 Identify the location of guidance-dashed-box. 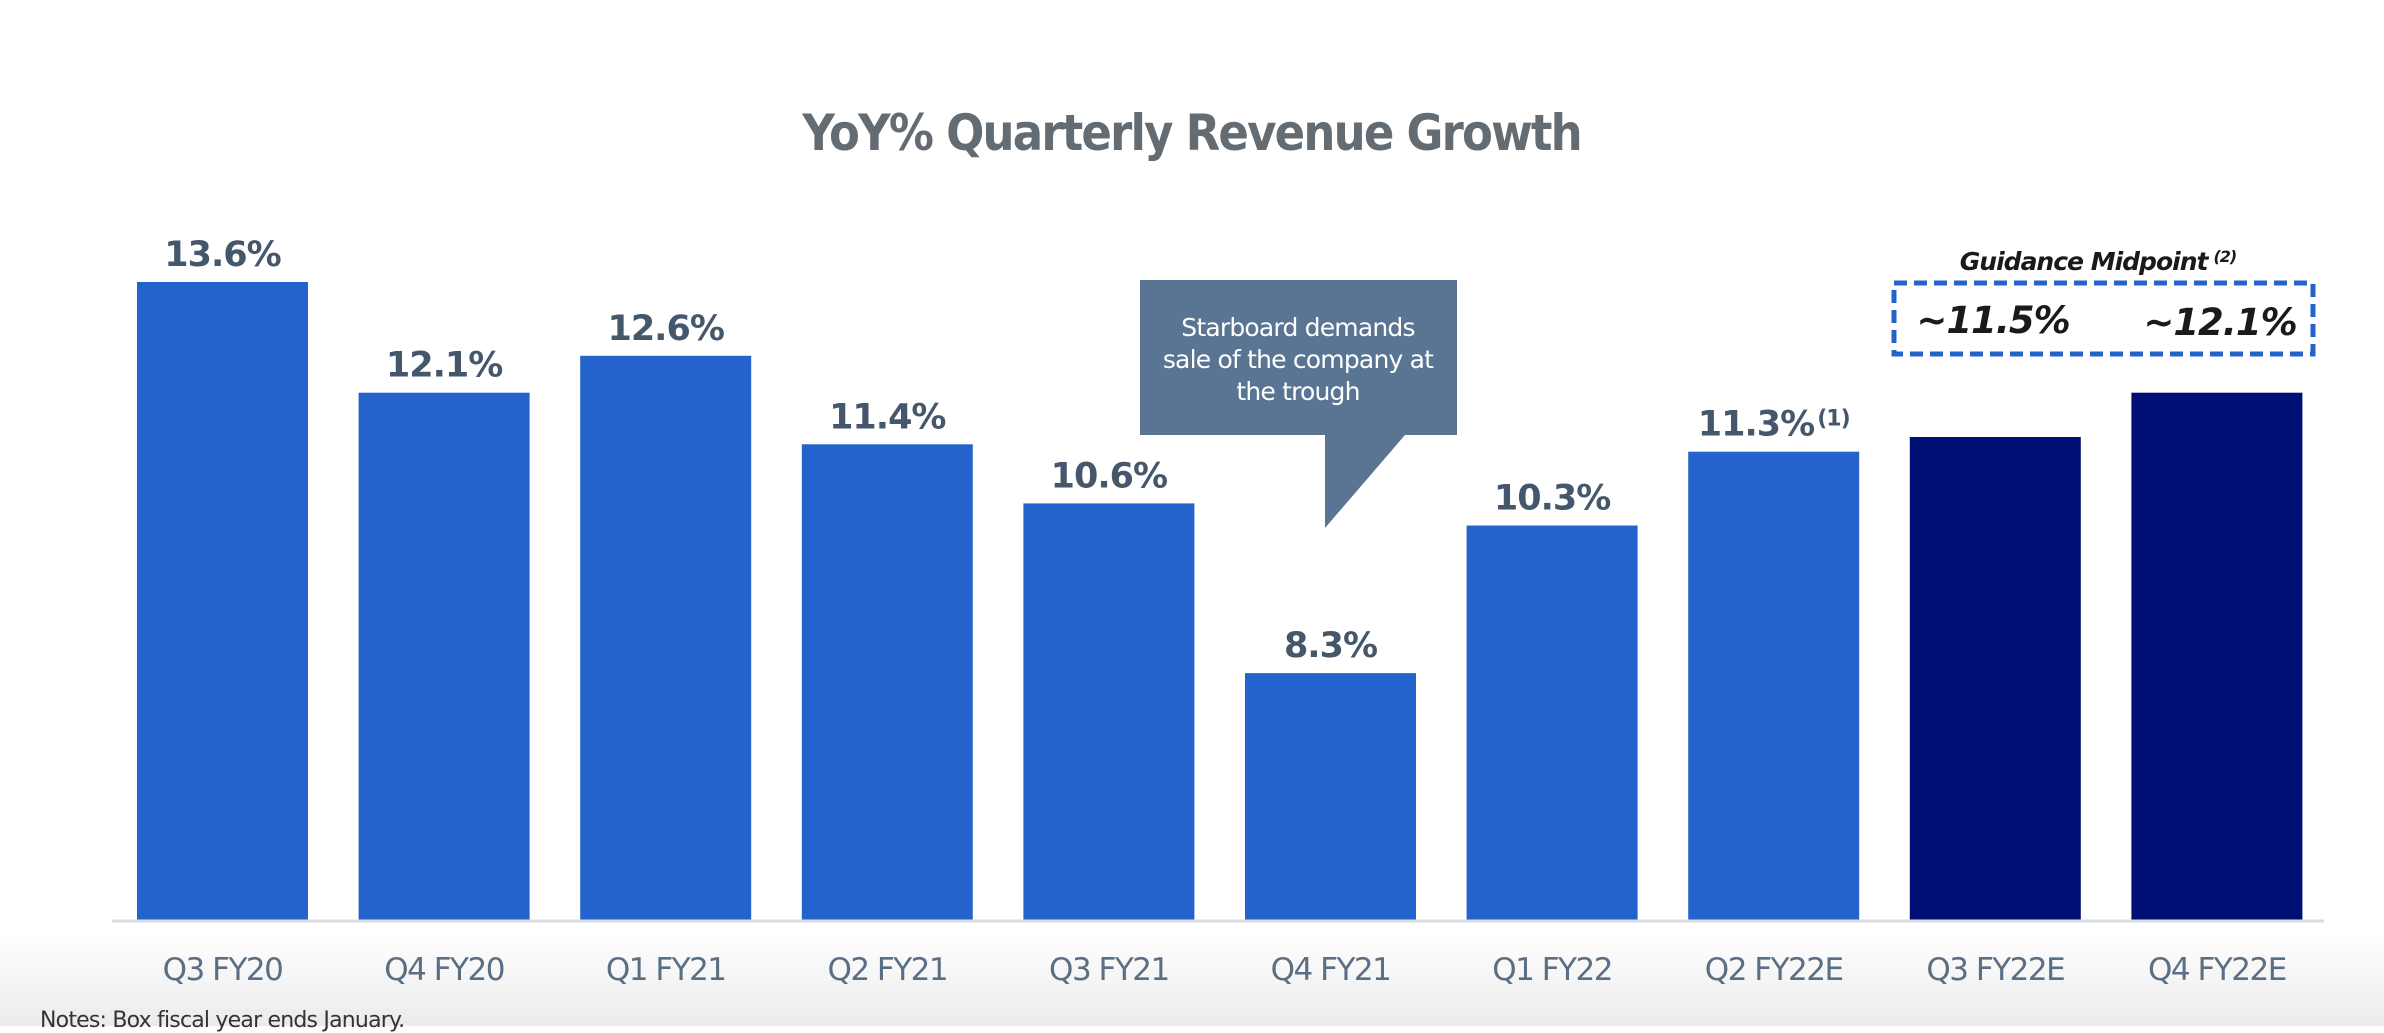
(2103, 318).